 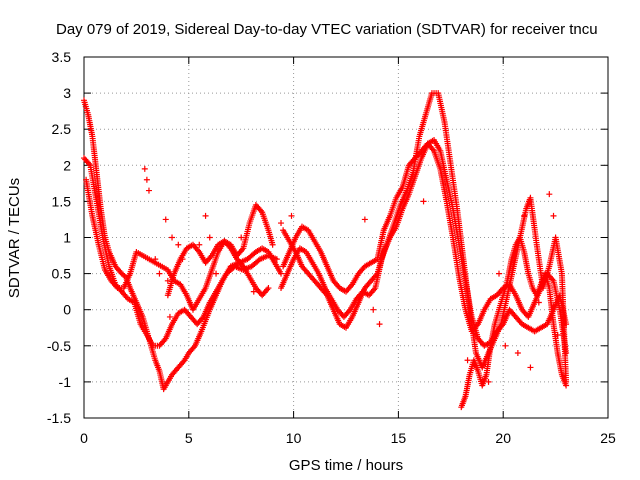 What do you see at coordinates (294, 438) in the screenshot?
I see `x-tick-label: 10` at bounding box center [294, 438].